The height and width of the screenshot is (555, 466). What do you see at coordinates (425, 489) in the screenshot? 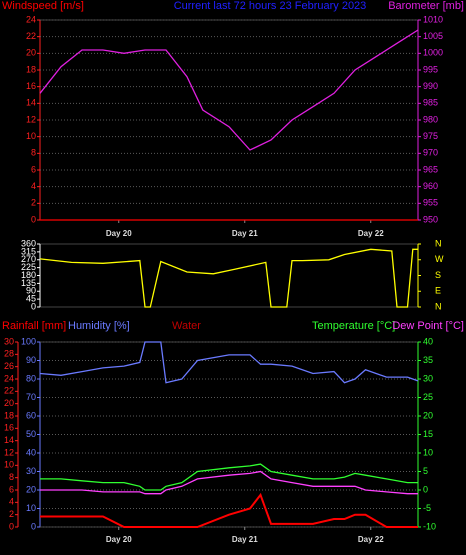
I see `y2-tick-label: 0` at bounding box center [425, 489].